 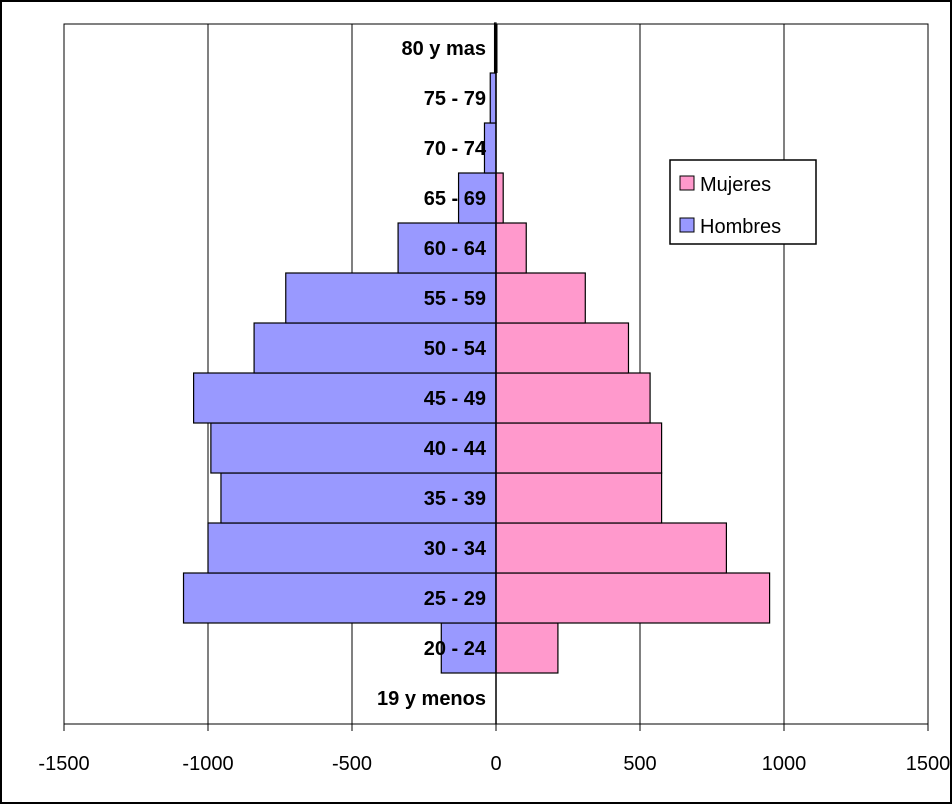 I want to click on x-tick-label: -1500, so click(x=63, y=764).